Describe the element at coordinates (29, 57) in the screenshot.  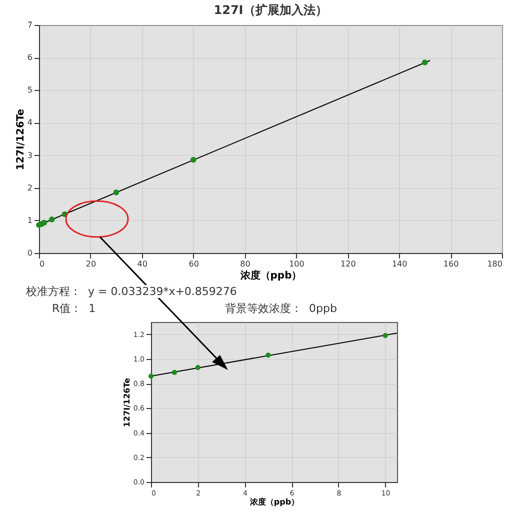
I see `y-tick-label: 6` at that location.